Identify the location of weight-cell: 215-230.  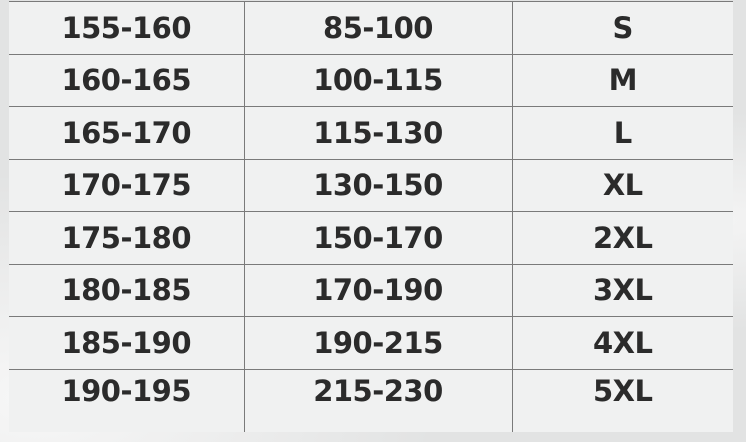
(377, 400).